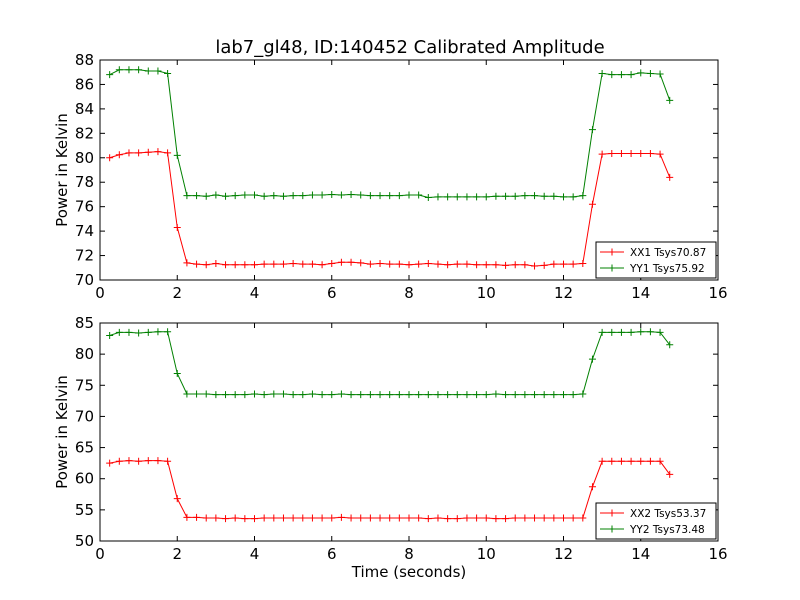 The height and width of the screenshot is (600, 800). I want to click on legend-marker, so click(612, 268).